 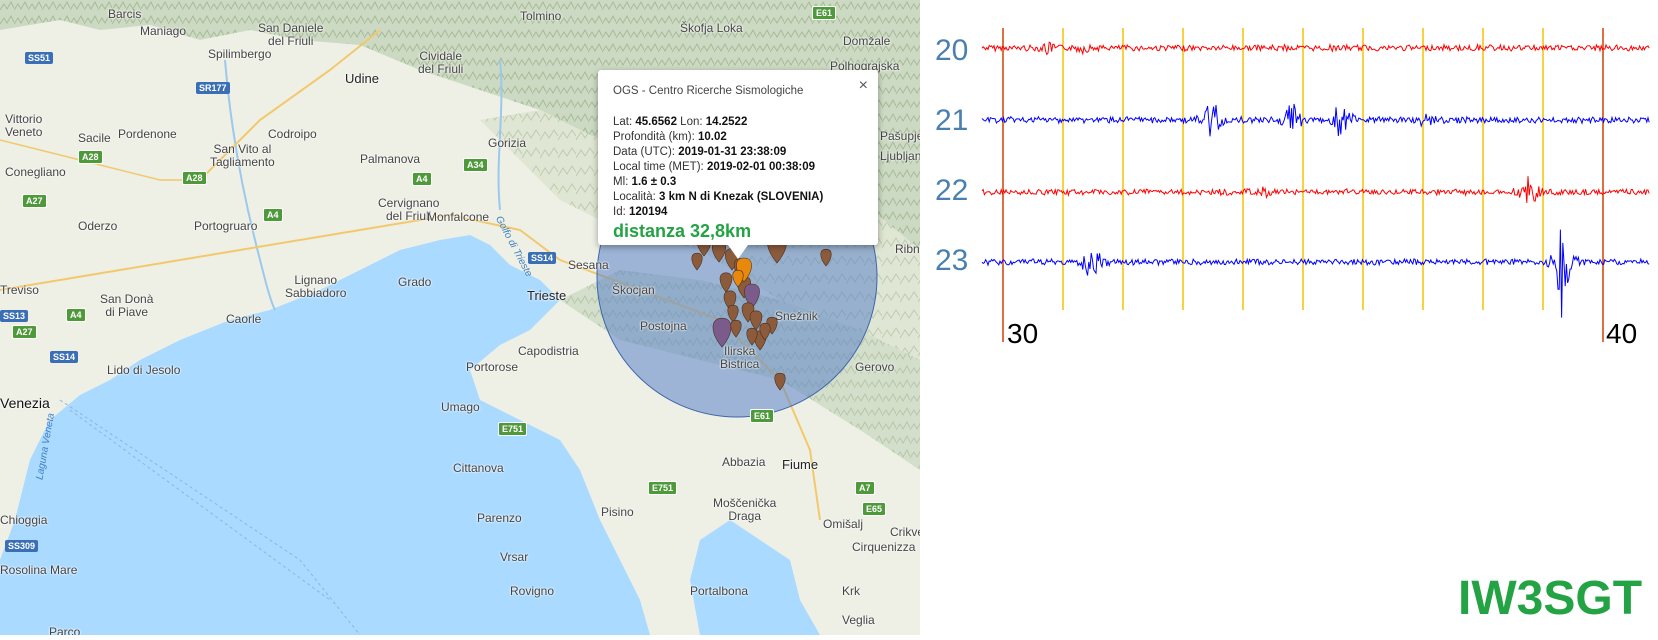 What do you see at coordinates (623, 122) in the screenshot?
I see `lat-label: Lat:` at bounding box center [623, 122].